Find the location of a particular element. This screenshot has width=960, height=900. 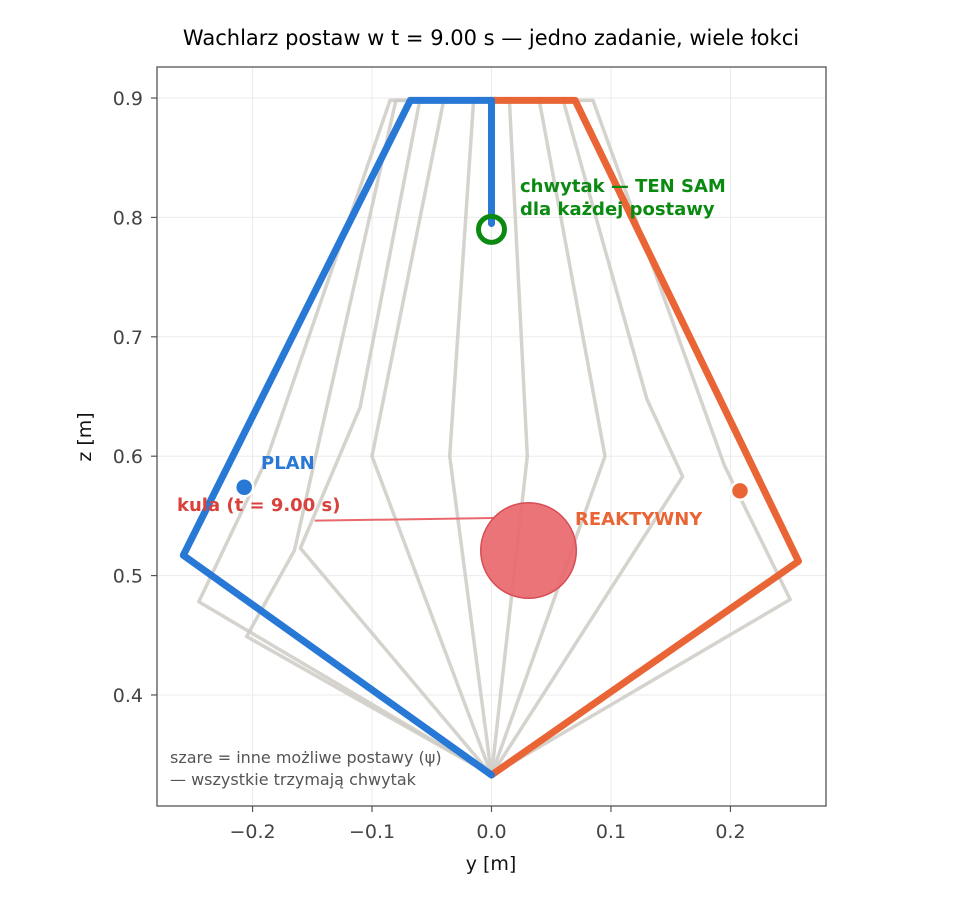

x-tick-label: −0.2 is located at coordinates (253, 832).